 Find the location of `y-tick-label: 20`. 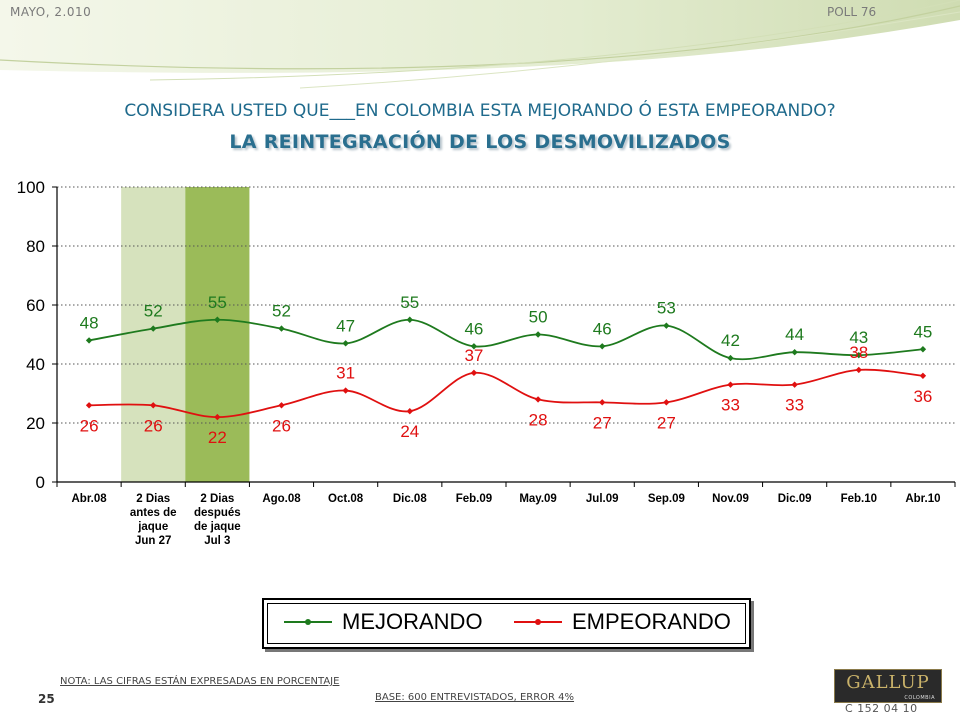

y-tick-label: 20 is located at coordinates (35, 423).